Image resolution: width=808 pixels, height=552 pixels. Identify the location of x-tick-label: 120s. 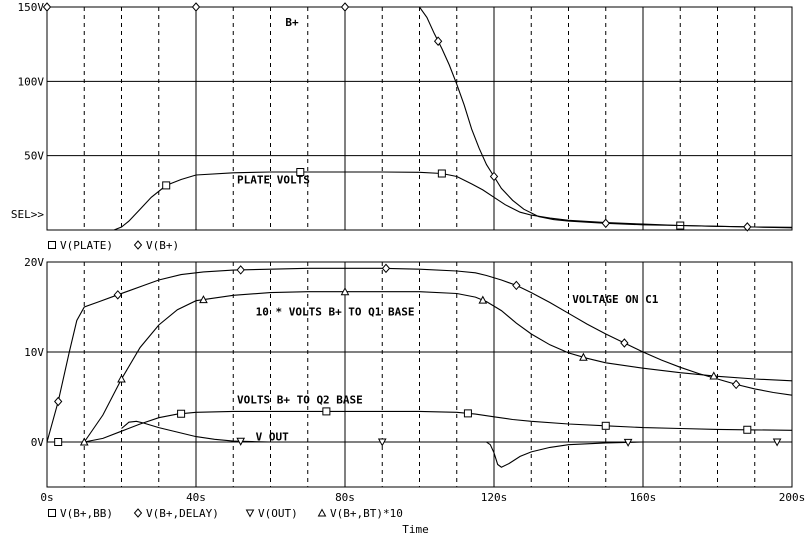
(494, 497).